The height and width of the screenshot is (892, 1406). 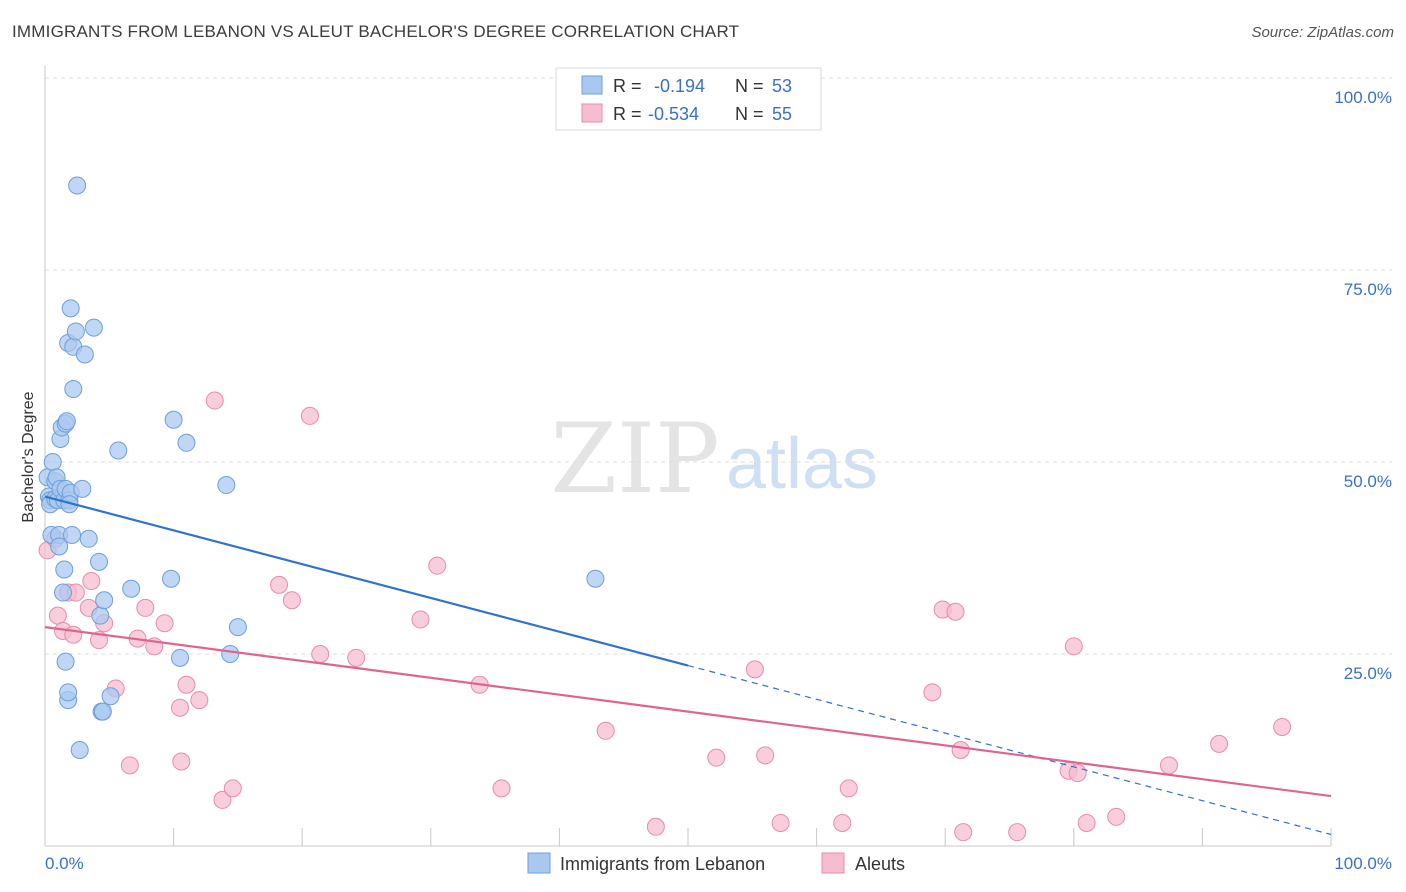 What do you see at coordinates (539, 863) in the screenshot?
I see `legend-swatch-lebanon` at bounding box center [539, 863].